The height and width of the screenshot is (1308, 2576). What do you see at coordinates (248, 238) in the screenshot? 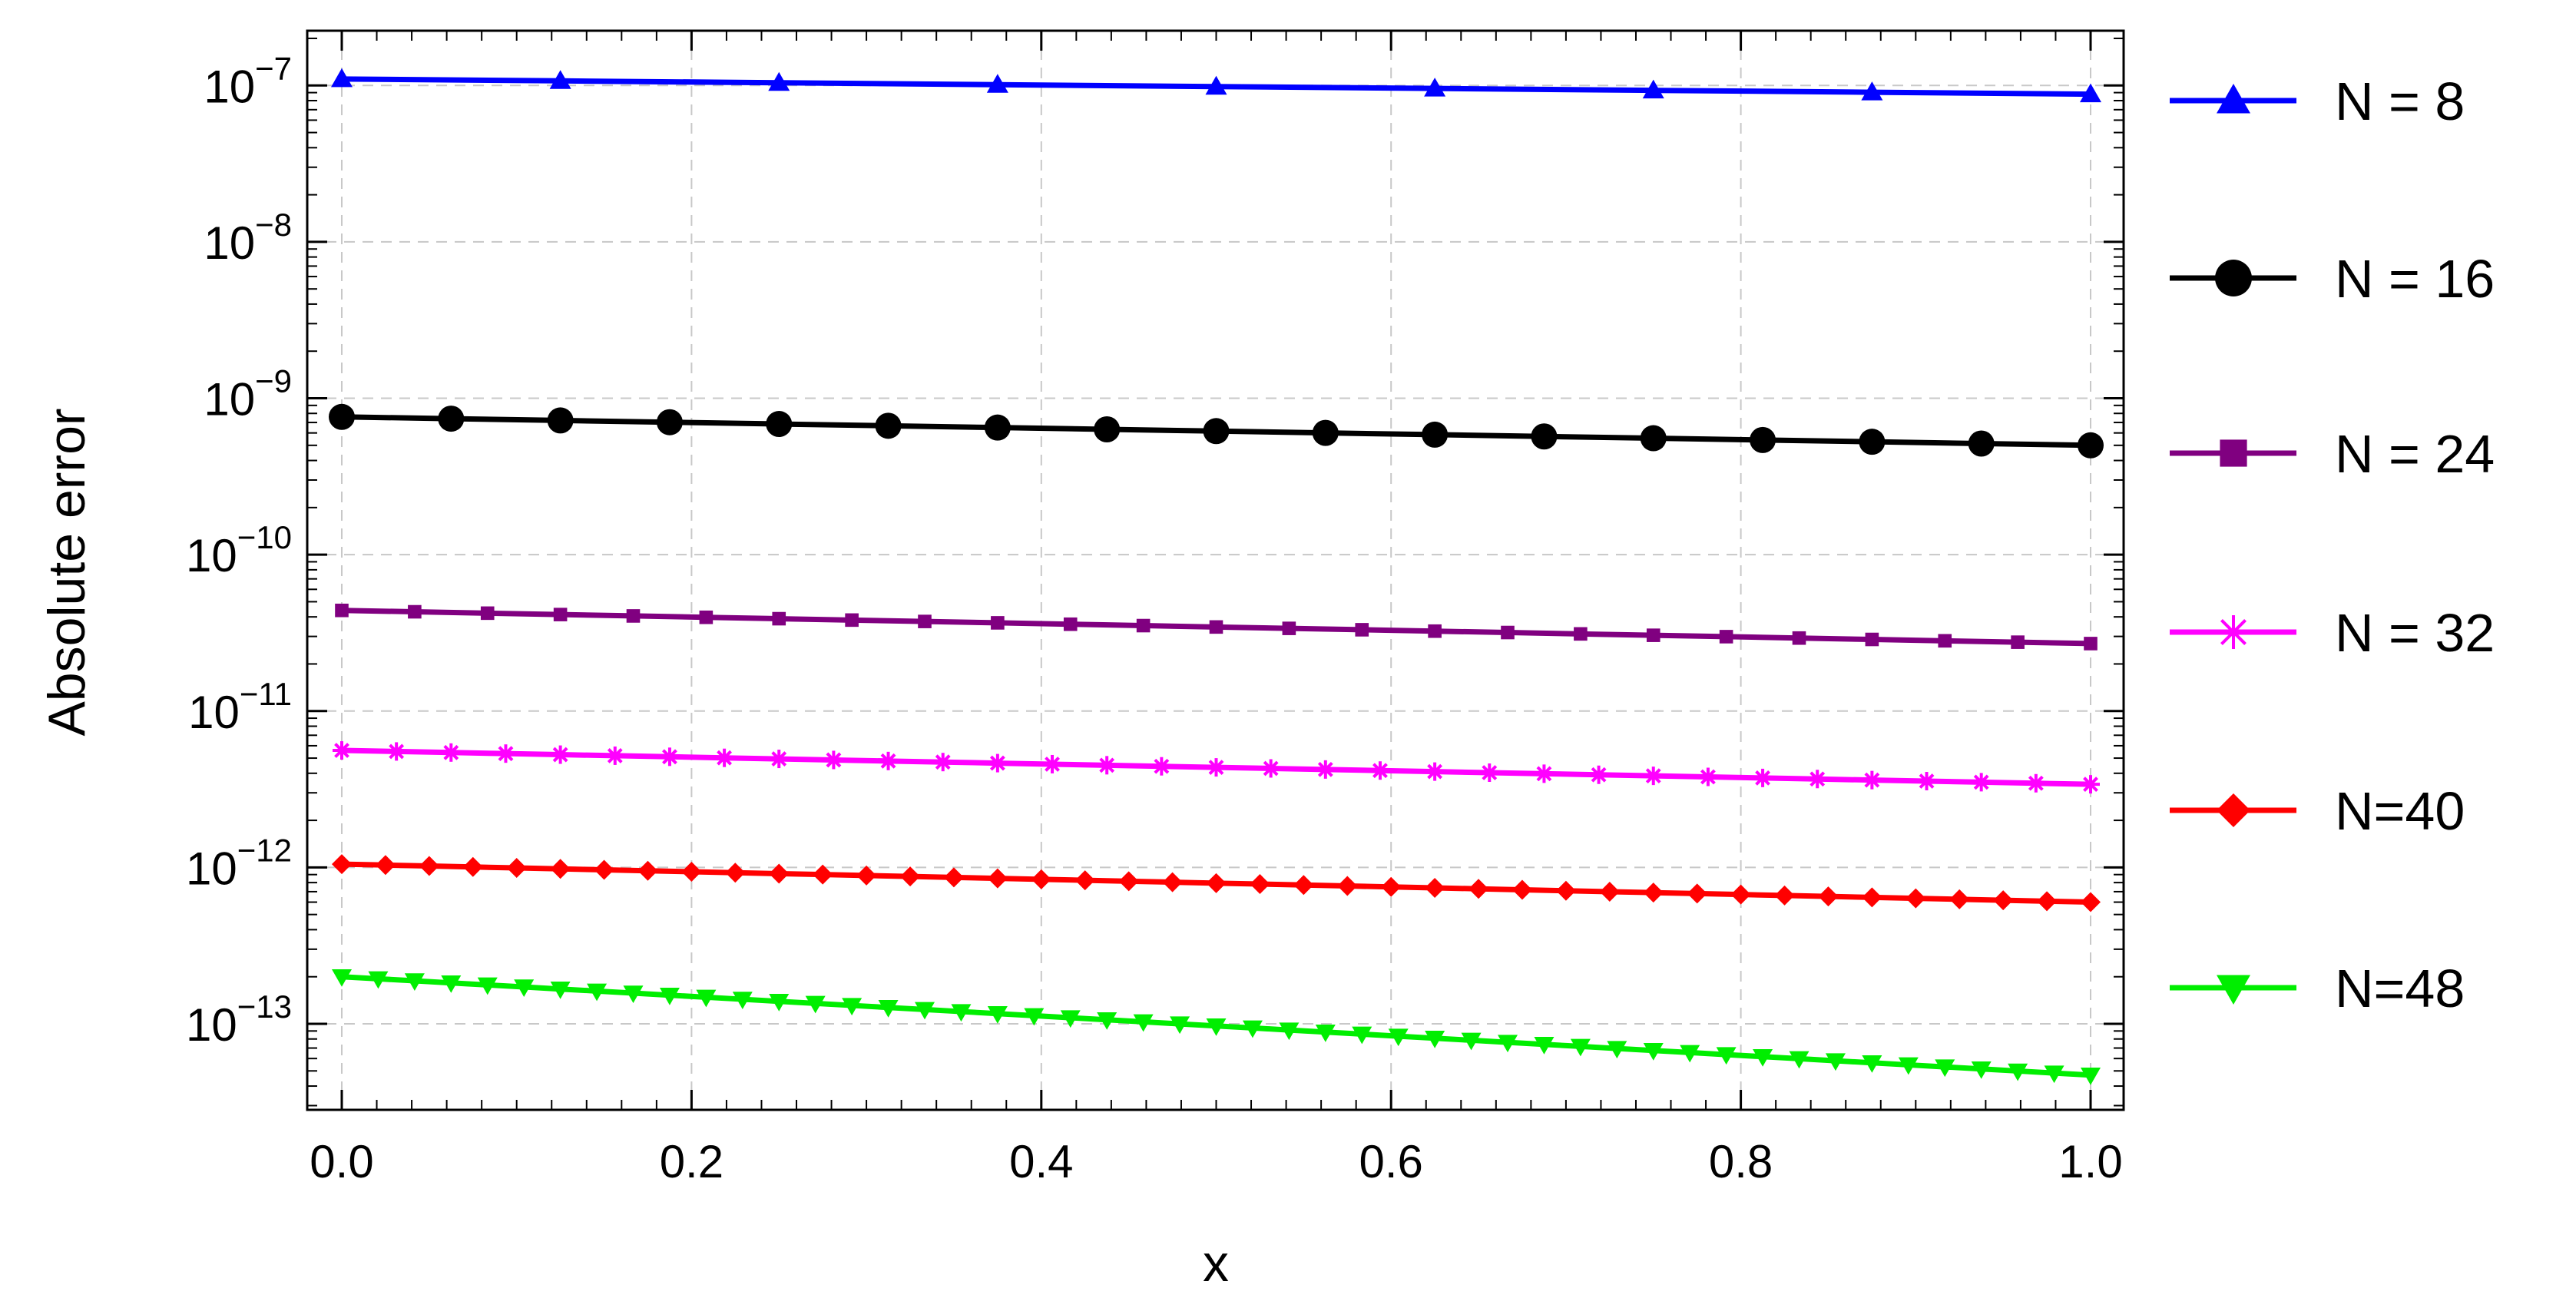
I see `y-tick-label: 10⁻⁸` at bounding box center [248, 238].